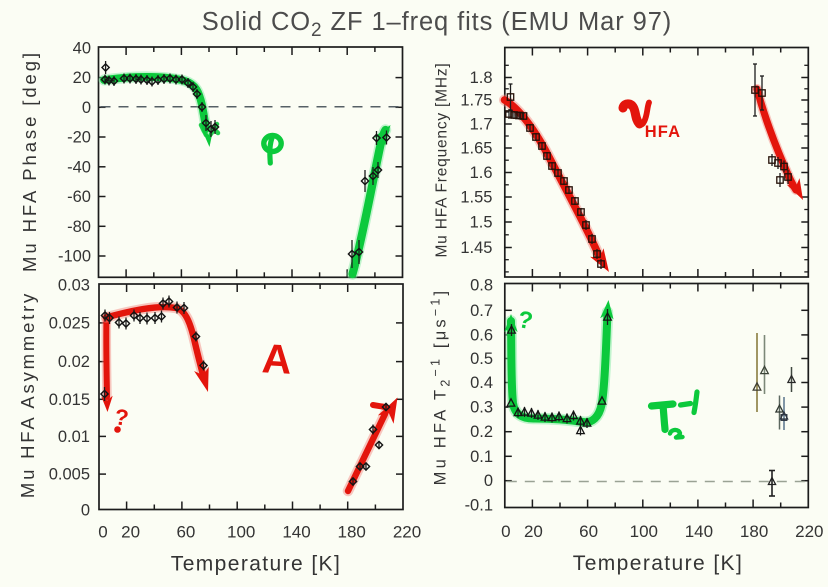  What do you see at coordinates (476, 248) in the screenshot?
I see `svg-text: 1.45` at bounding box center [476, 248].